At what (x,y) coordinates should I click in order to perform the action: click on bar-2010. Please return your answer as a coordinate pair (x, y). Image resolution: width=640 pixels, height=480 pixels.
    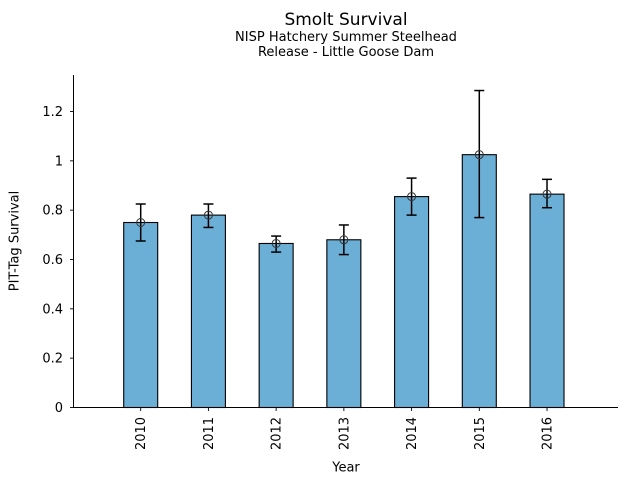
    Looking at the image, I should click on (141, 315).